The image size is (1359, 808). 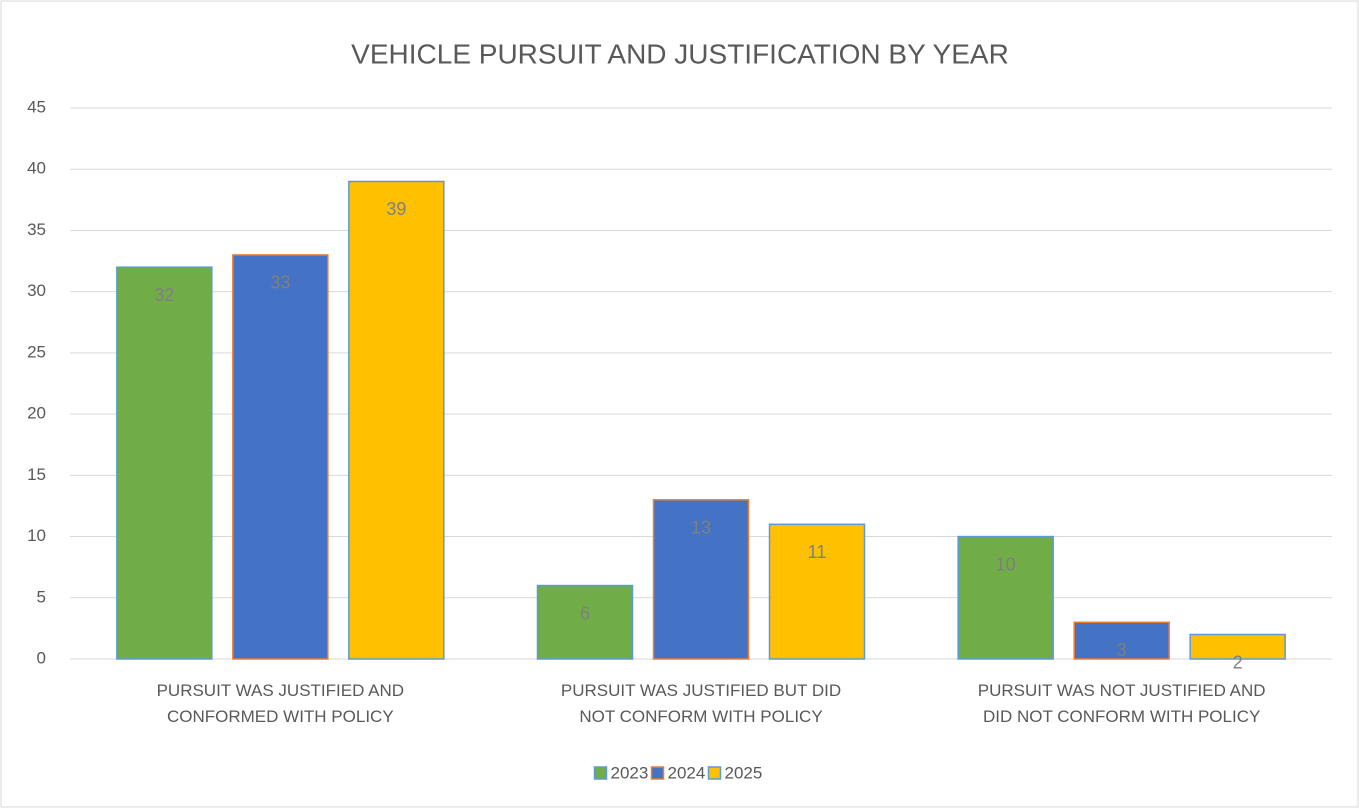 I want to click on data-label: 39, so click(x=396, y=209).